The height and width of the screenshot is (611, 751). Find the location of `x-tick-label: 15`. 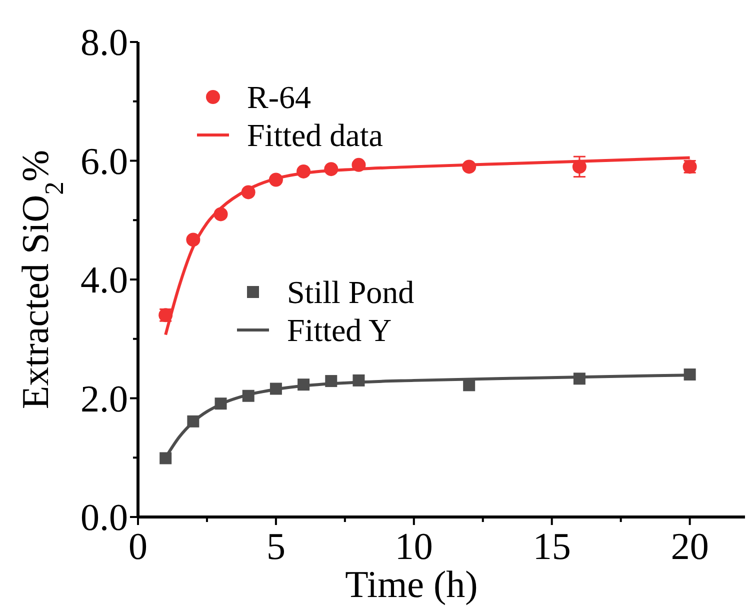

x-tick-label: 15 is located at coordinates (551, 547).